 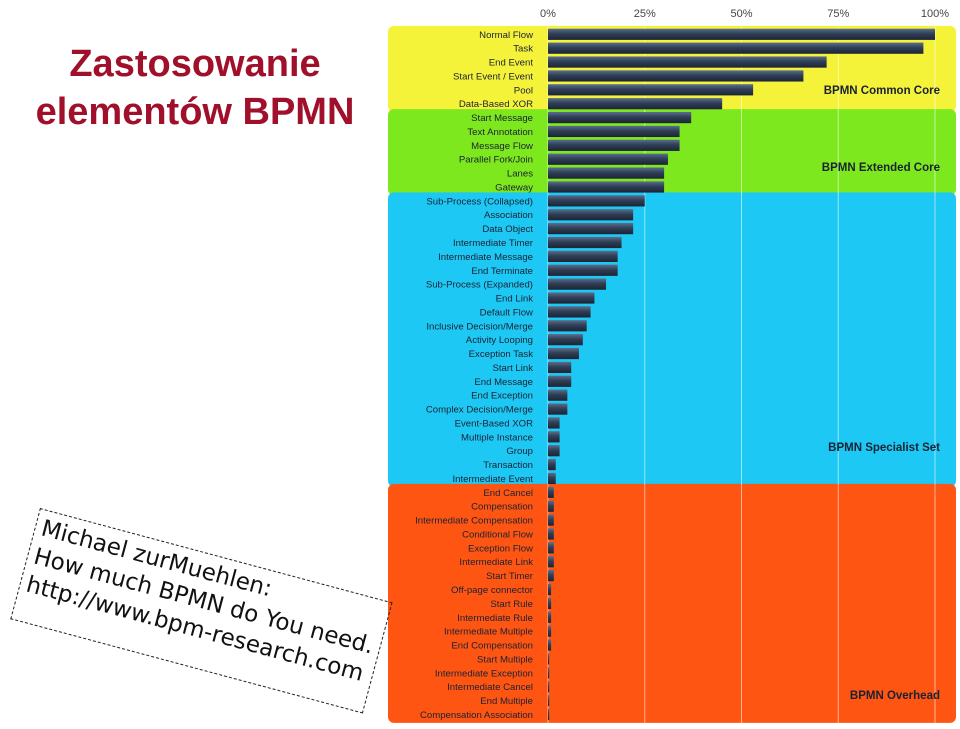 What do you see at coordinates (510, 576) in the screenshot?
I see `category-label: Start Timer` at bounding box center [510, 576].